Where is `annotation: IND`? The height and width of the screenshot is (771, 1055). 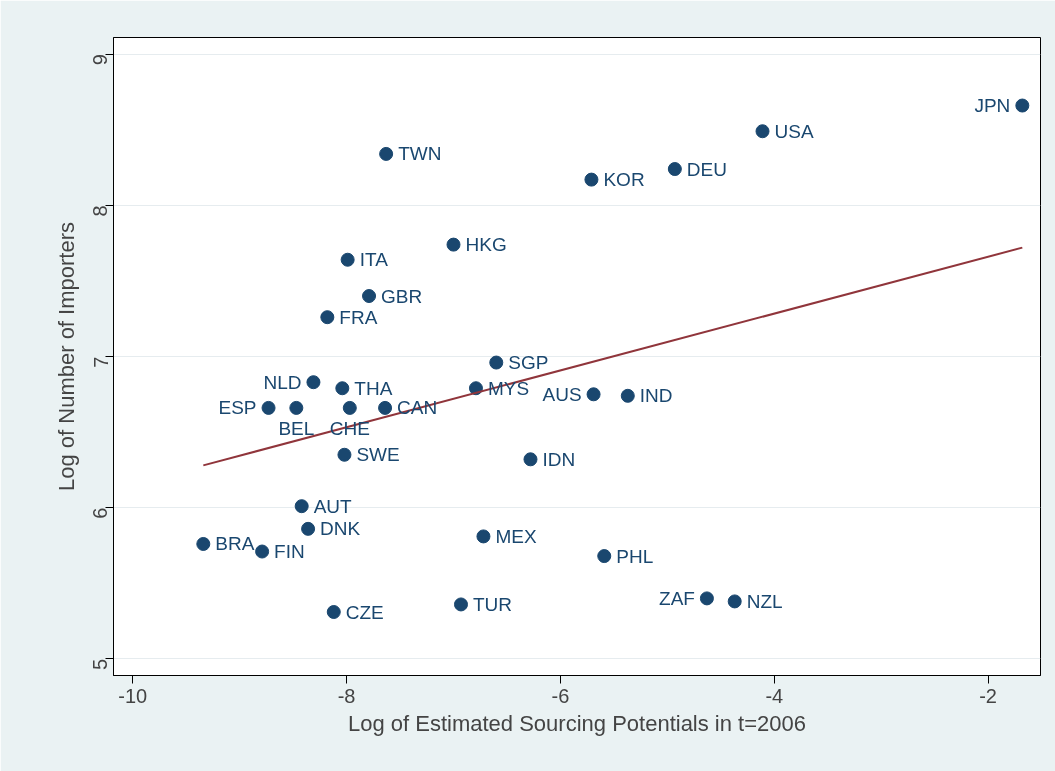
annotation: IND is located at coordinates (656, 396).